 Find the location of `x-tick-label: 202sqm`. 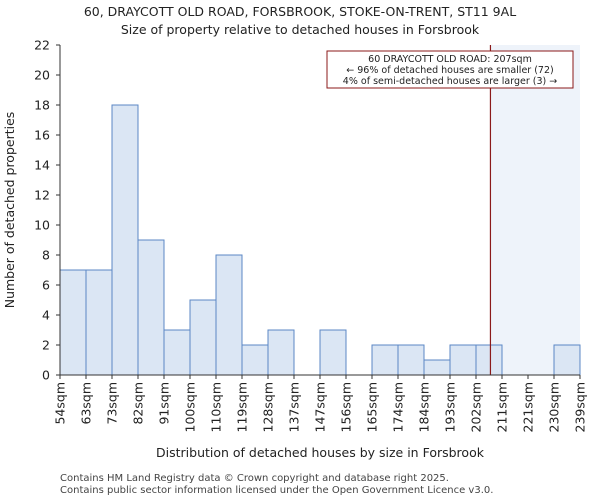

x-tick-label: 202sqm is located at coordinates (476, 407).